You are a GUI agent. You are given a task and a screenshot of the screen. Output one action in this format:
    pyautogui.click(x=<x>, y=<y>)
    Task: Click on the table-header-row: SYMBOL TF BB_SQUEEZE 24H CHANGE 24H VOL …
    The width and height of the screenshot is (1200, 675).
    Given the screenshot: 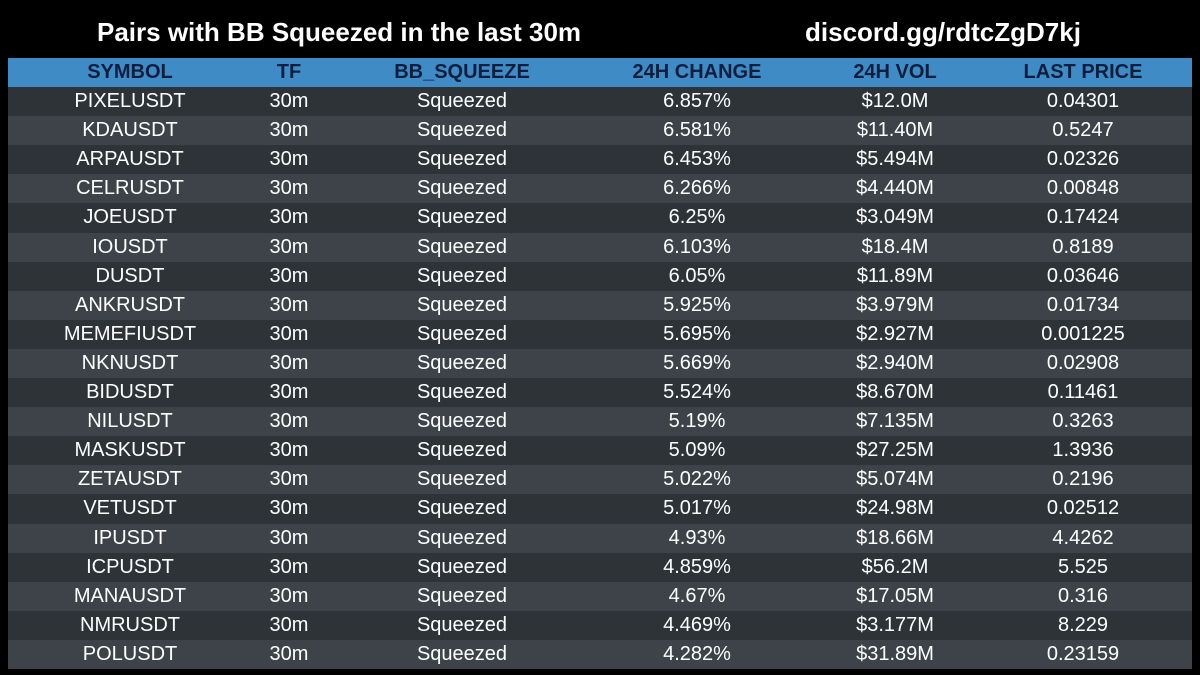 What is the action you would take?
    pyautogui.click(x=600, y=72)
    